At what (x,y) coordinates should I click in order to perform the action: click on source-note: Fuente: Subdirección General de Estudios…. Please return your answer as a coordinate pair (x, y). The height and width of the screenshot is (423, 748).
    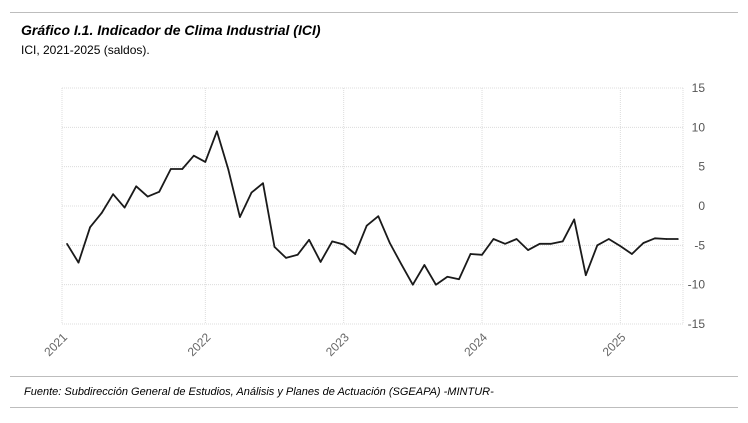
    Looking at the image, I should click on (259, 392).